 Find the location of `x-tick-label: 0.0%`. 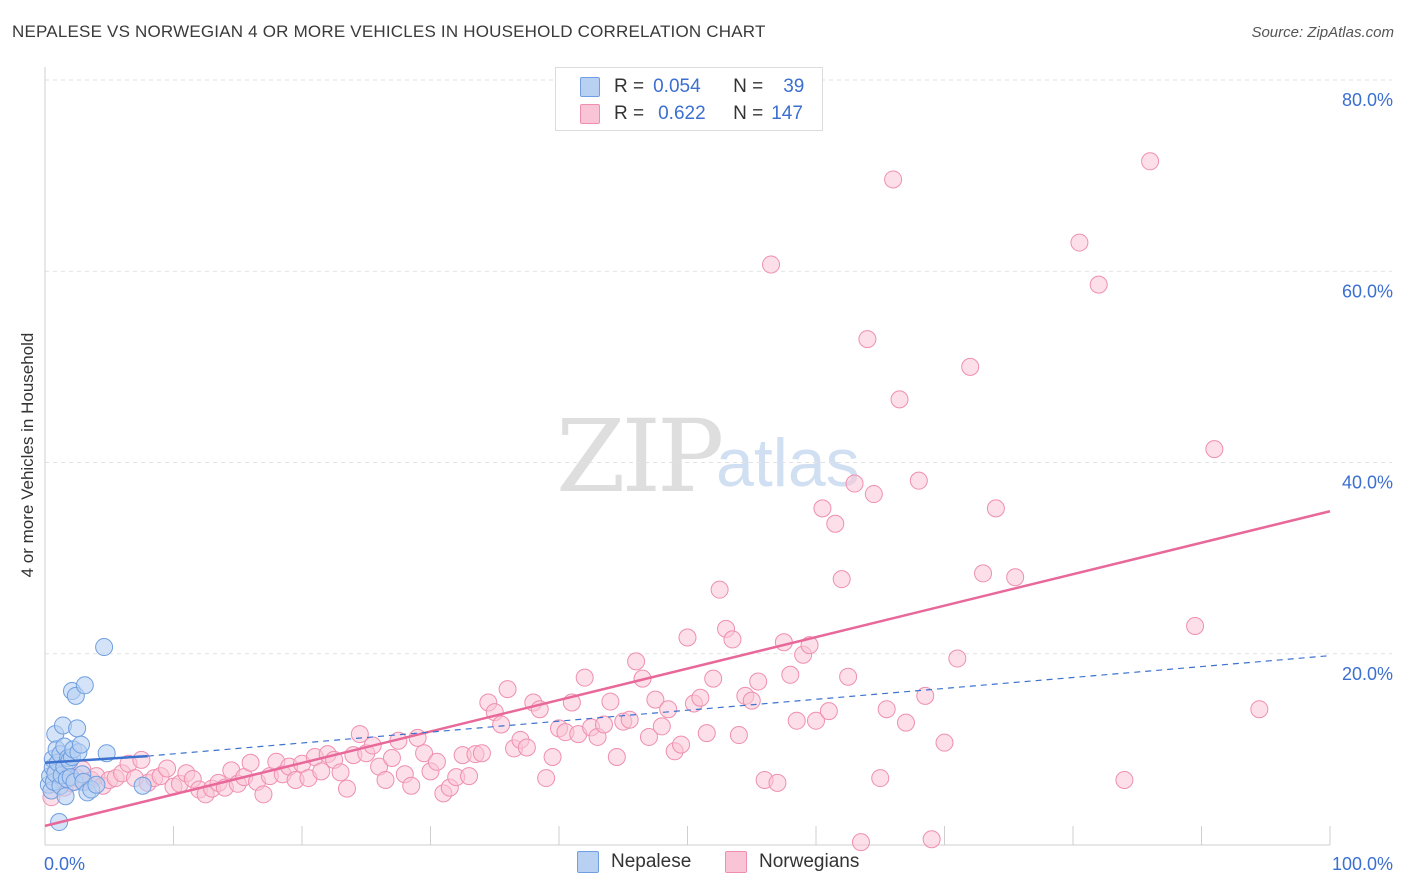

x-tick-label: 0.0% is located at coordinates (64, 864).